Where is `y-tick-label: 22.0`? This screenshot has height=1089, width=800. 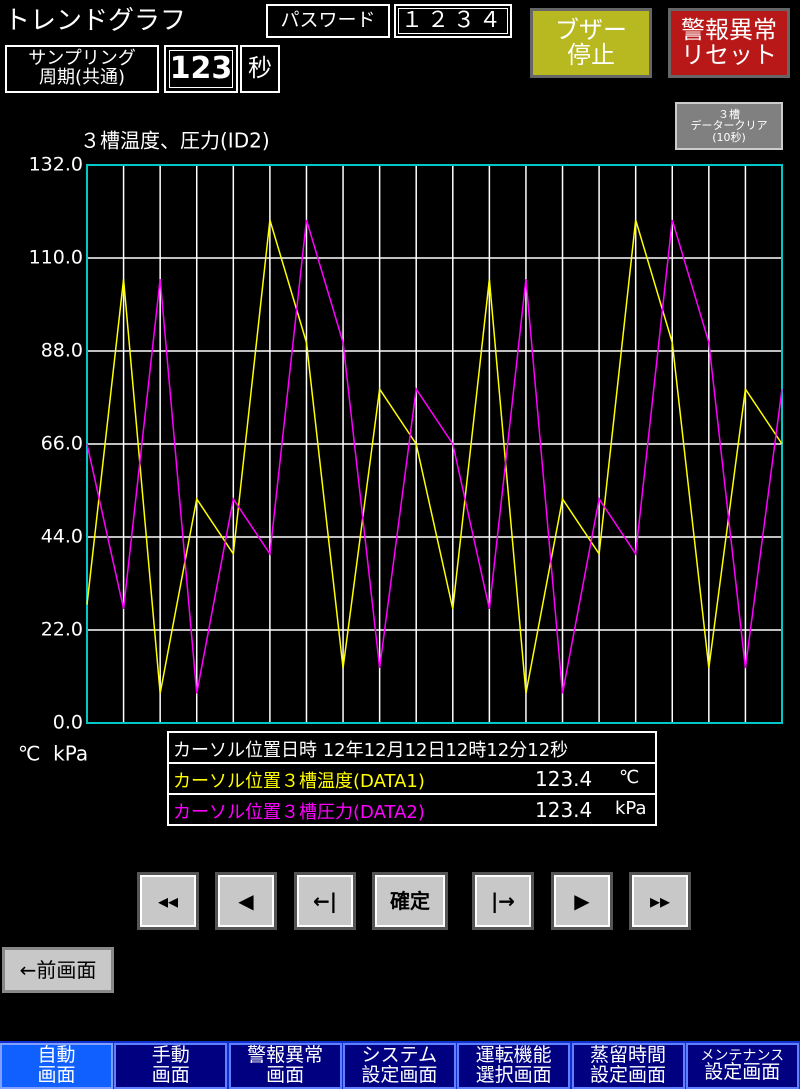
y-tick-label: 22.0 is located at coordinates (62, 630).